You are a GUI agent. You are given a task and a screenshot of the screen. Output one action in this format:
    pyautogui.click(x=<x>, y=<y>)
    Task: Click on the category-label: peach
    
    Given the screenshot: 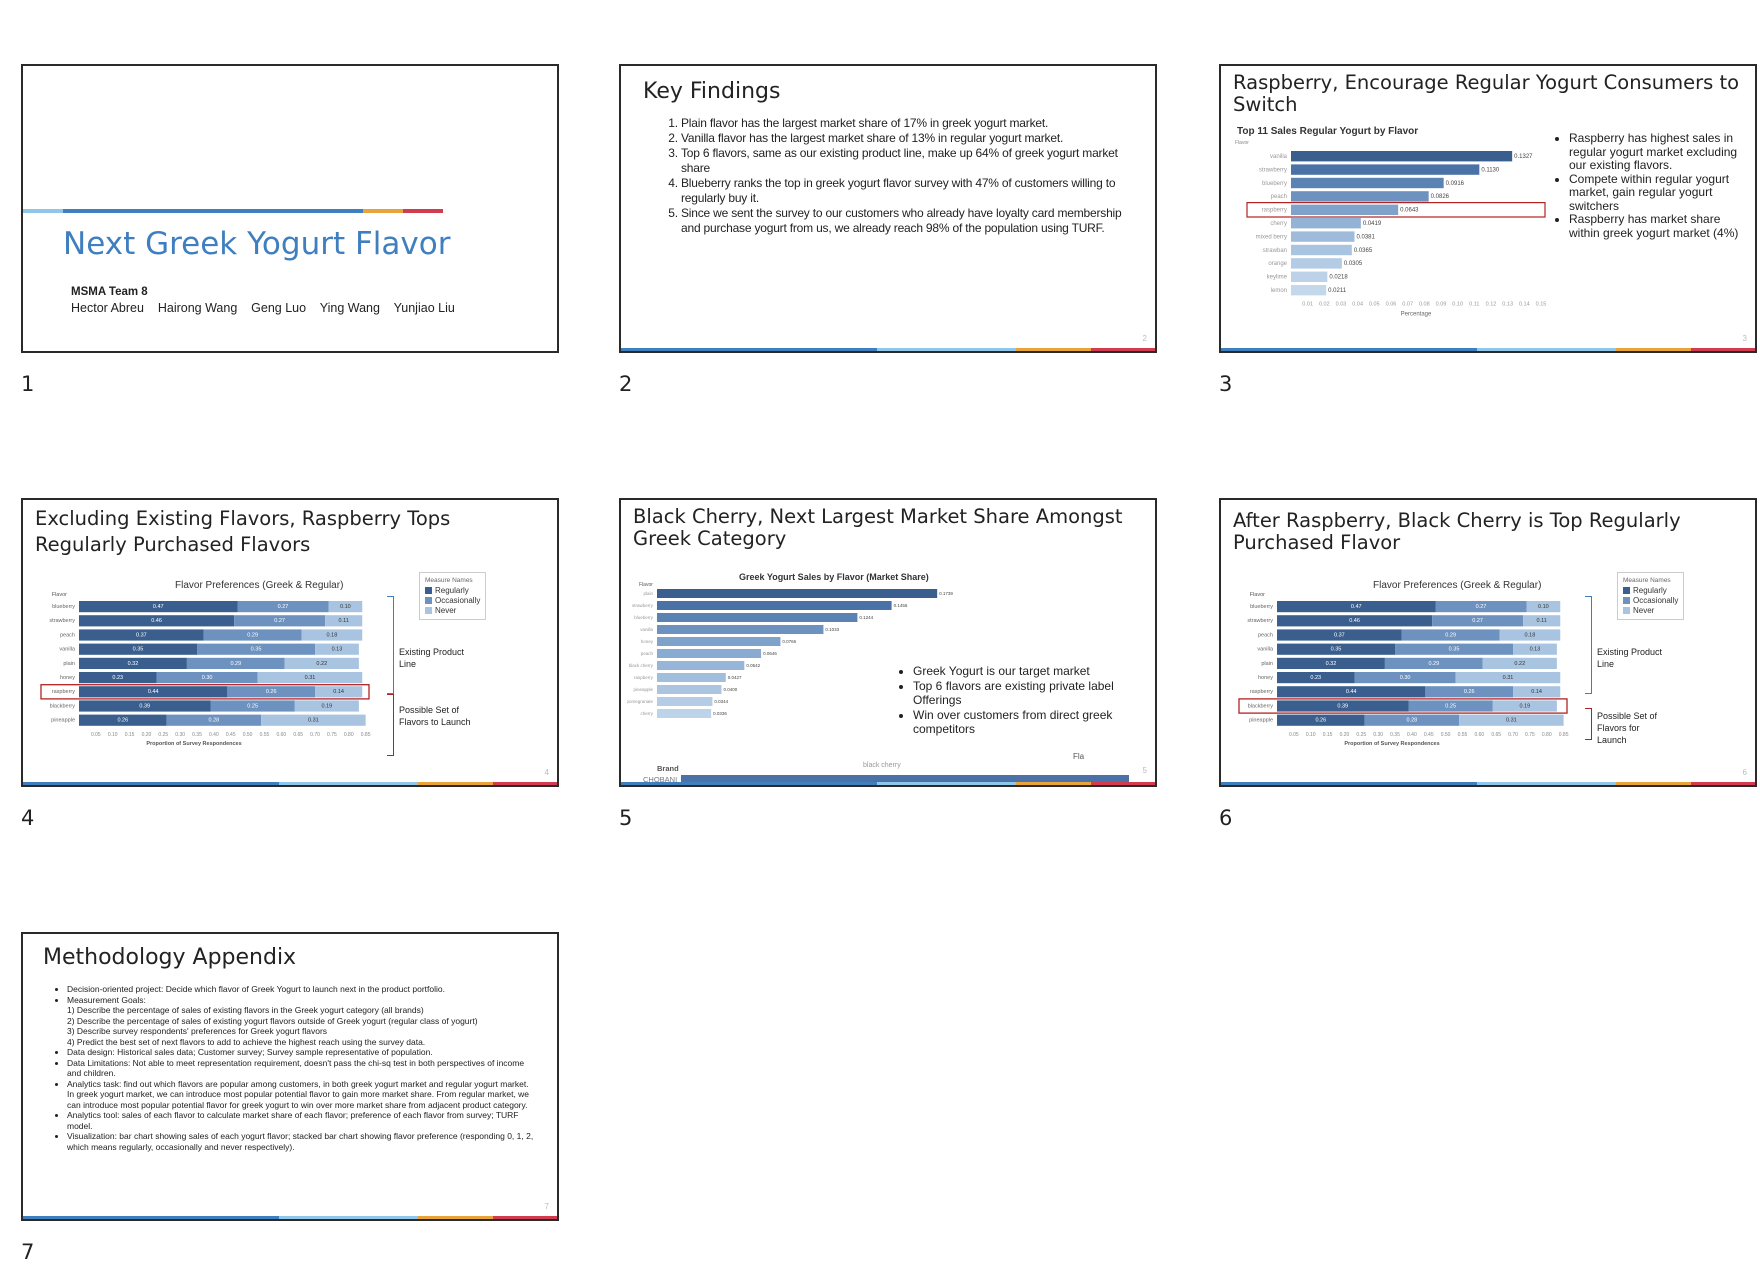 What is the action you would take?
    pyautogui.click(x=647, y=653)
    